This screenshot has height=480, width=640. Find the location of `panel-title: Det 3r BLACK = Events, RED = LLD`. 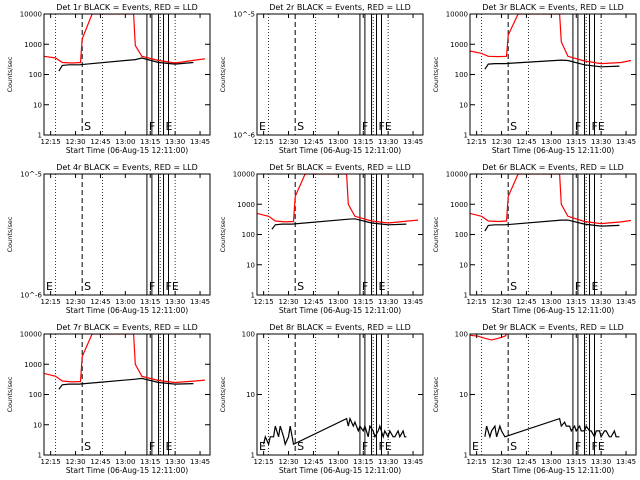

panel-title: Det 3r BLACK = Events, RED = LLD is located at coordinates (553, 7).